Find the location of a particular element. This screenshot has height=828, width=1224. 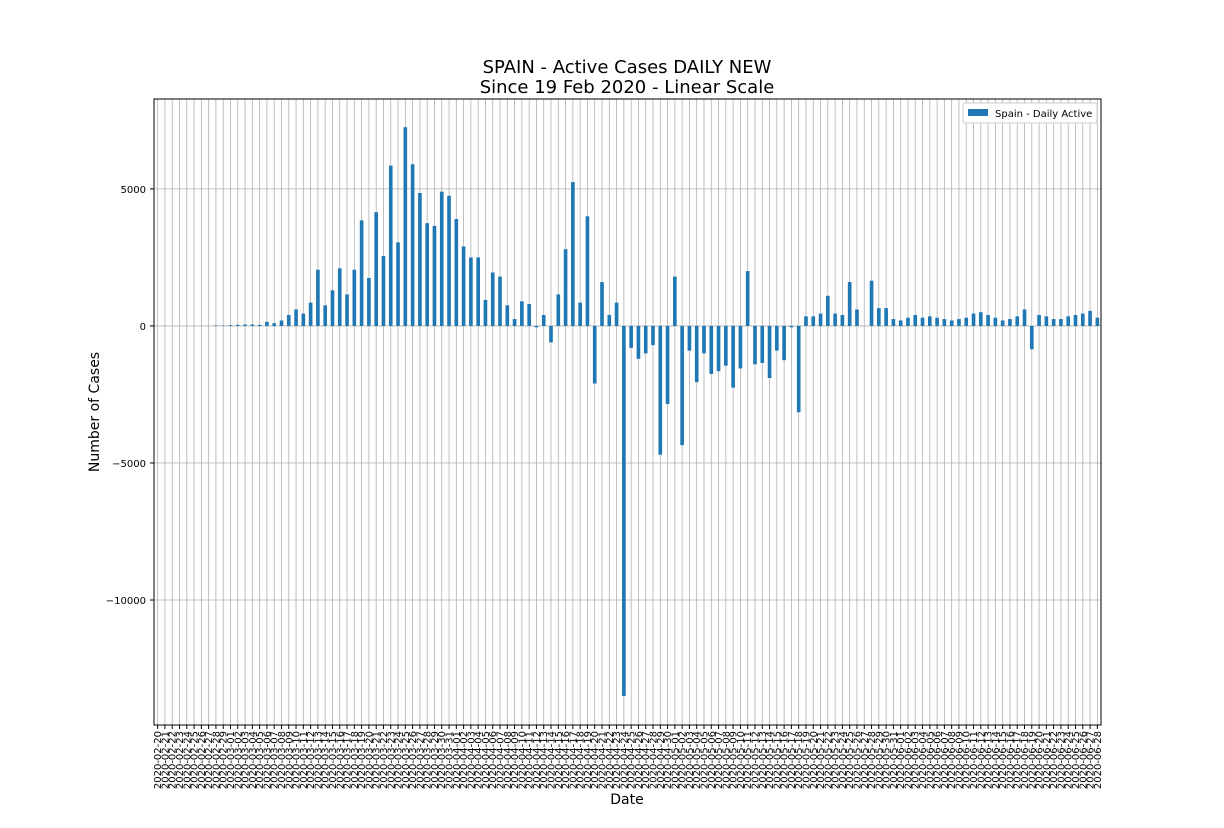

x-tick-label: 2020-03-21 is located at coordinates (377, 760).